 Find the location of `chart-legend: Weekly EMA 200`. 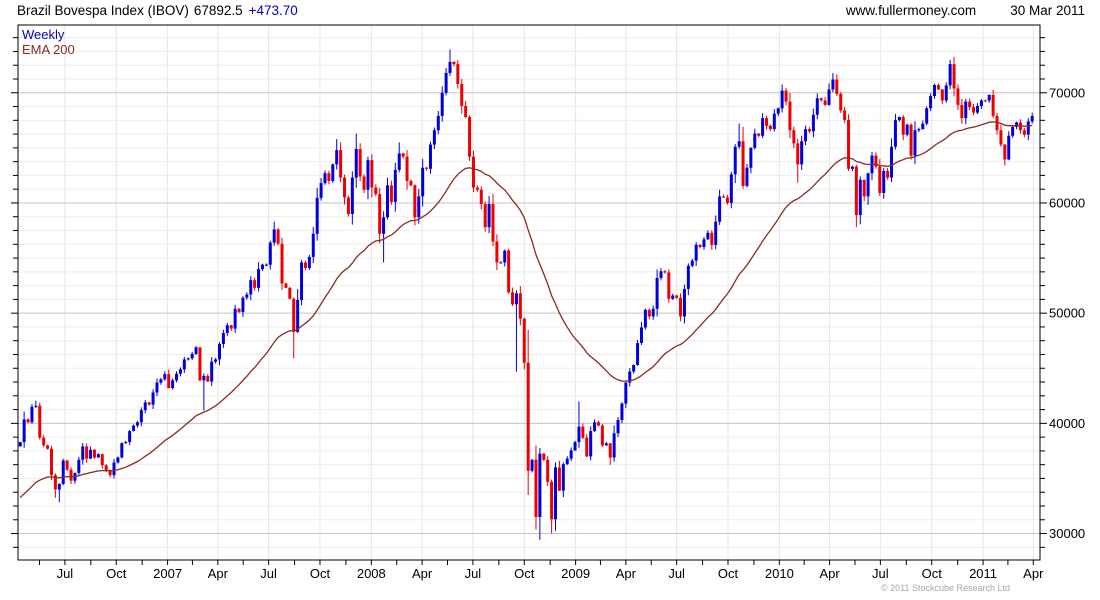

chart-legend: Weekly EMA 200 is located at coordinates (48, 42).